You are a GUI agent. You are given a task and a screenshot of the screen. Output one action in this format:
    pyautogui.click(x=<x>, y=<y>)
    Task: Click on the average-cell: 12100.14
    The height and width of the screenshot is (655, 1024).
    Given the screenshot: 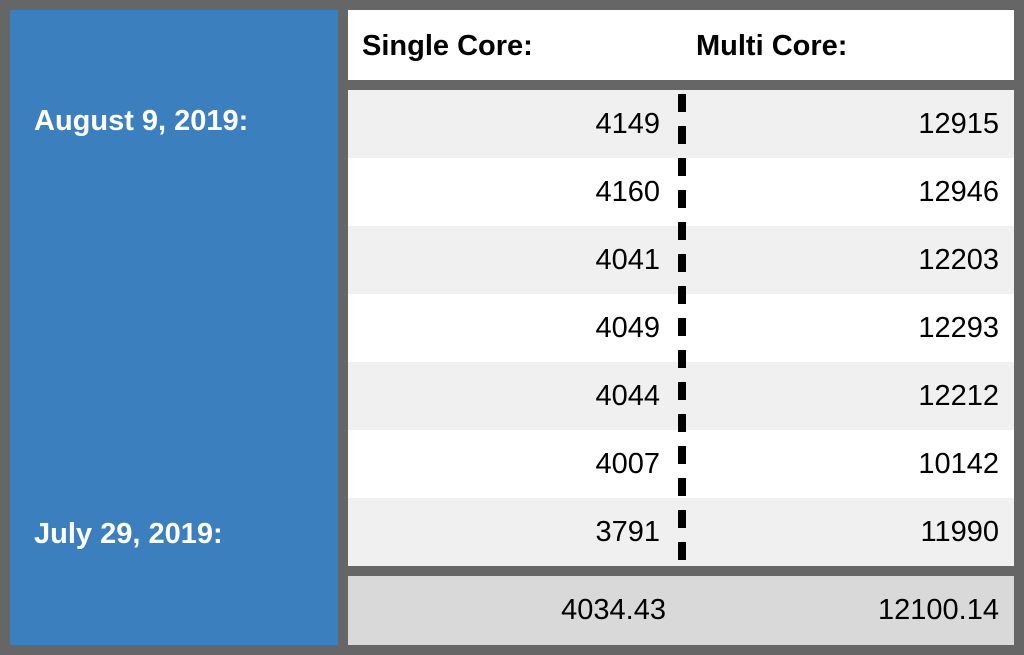 What is the action you would take?
    pyautogui.click(x=938, y=610)
    